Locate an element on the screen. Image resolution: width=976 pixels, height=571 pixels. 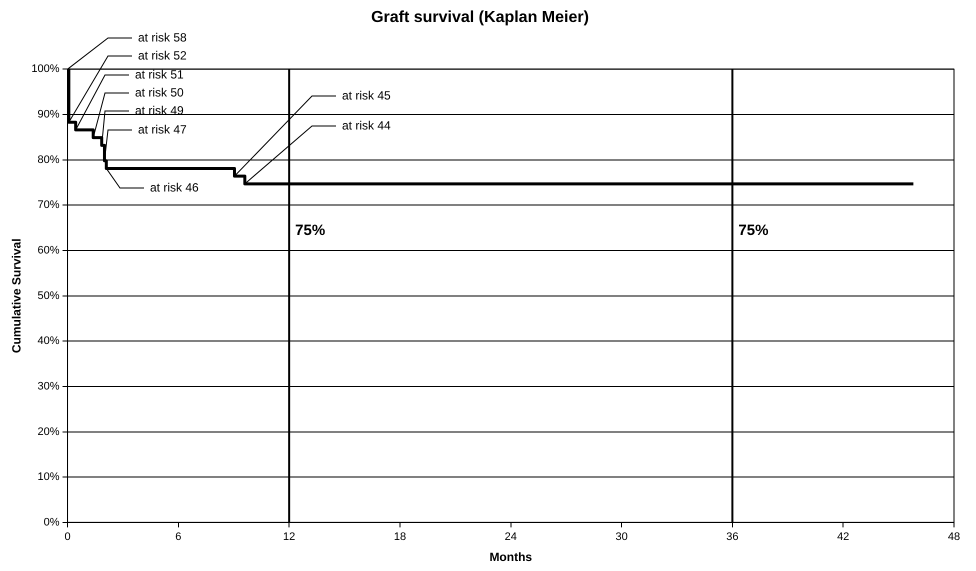
y-tick-label: 50% is located at coordinates (49, 296).